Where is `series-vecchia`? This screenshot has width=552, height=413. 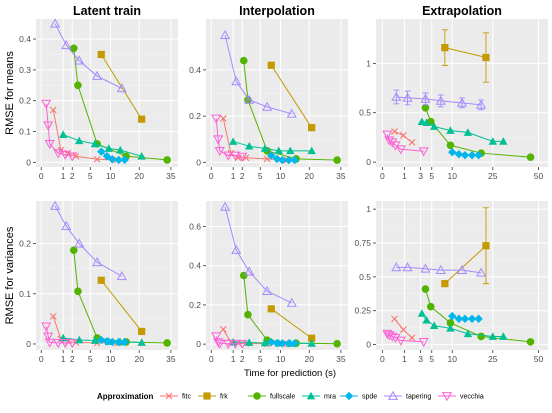
series-vecchia is located at coordinates (59, 130).